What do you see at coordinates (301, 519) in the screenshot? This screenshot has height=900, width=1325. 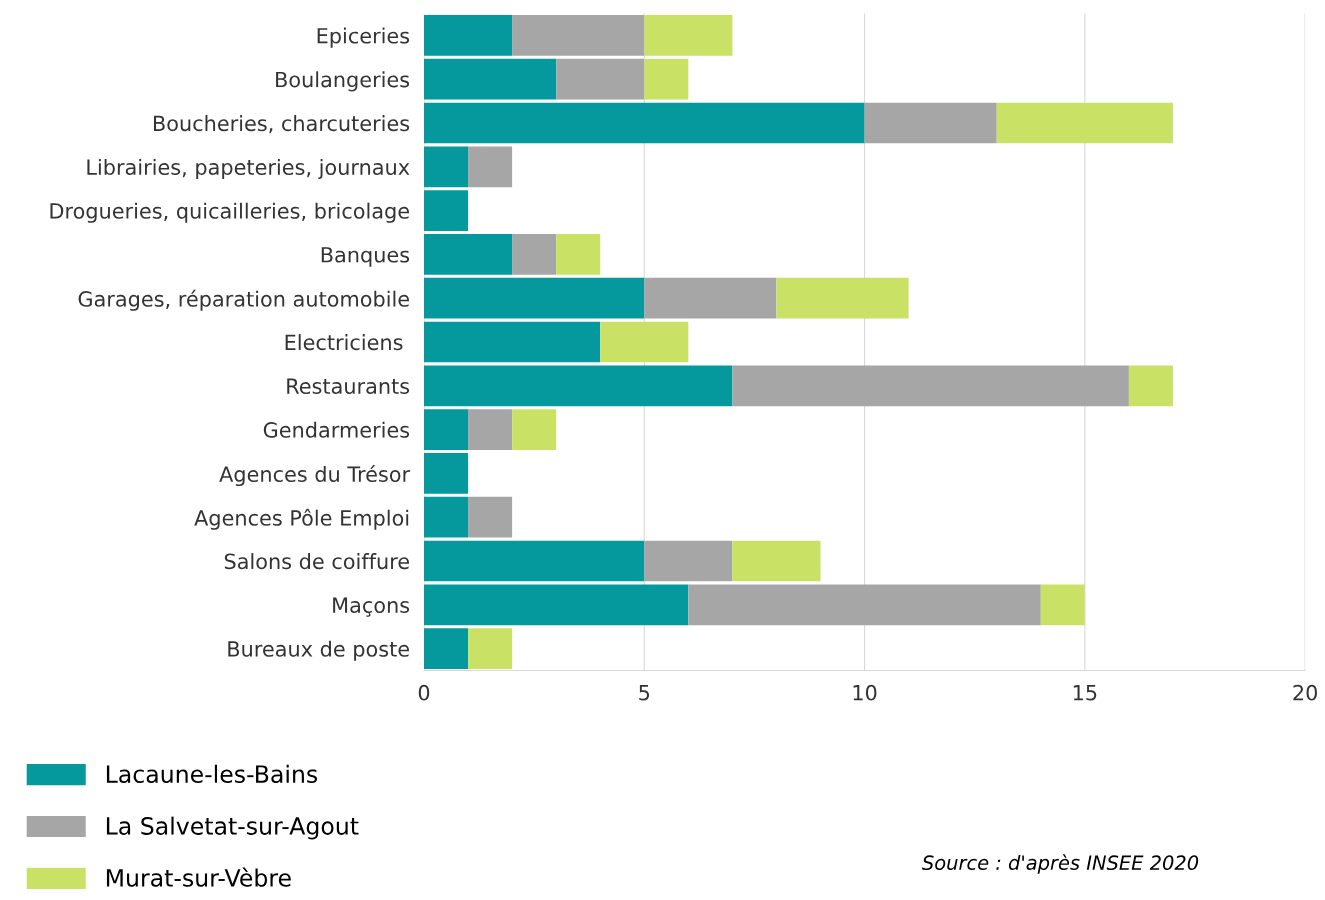 I see `y-tick-label: Agences Pôle Emploi` at bounding box center [301, 519].